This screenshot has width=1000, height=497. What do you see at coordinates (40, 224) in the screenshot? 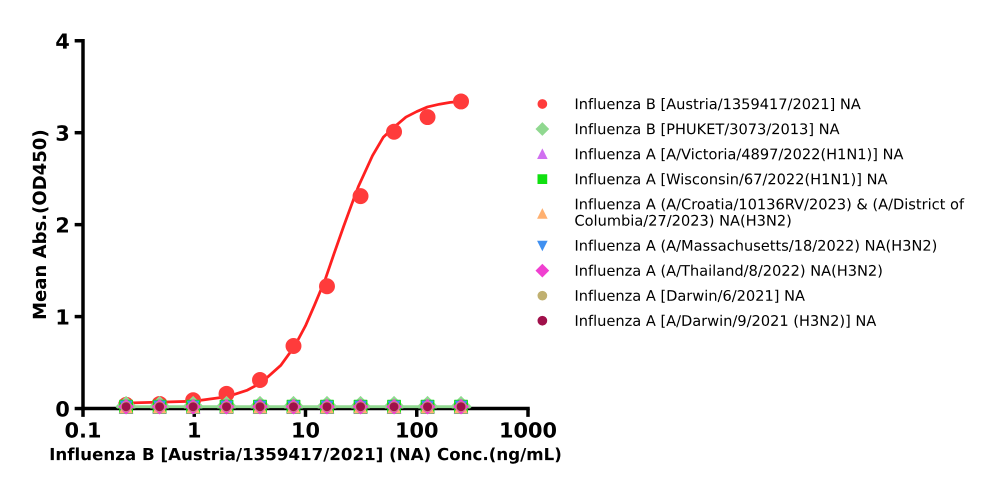
I see `y-axis-title: Mean Abs.(OD450)` at bounding box center [40, 224].